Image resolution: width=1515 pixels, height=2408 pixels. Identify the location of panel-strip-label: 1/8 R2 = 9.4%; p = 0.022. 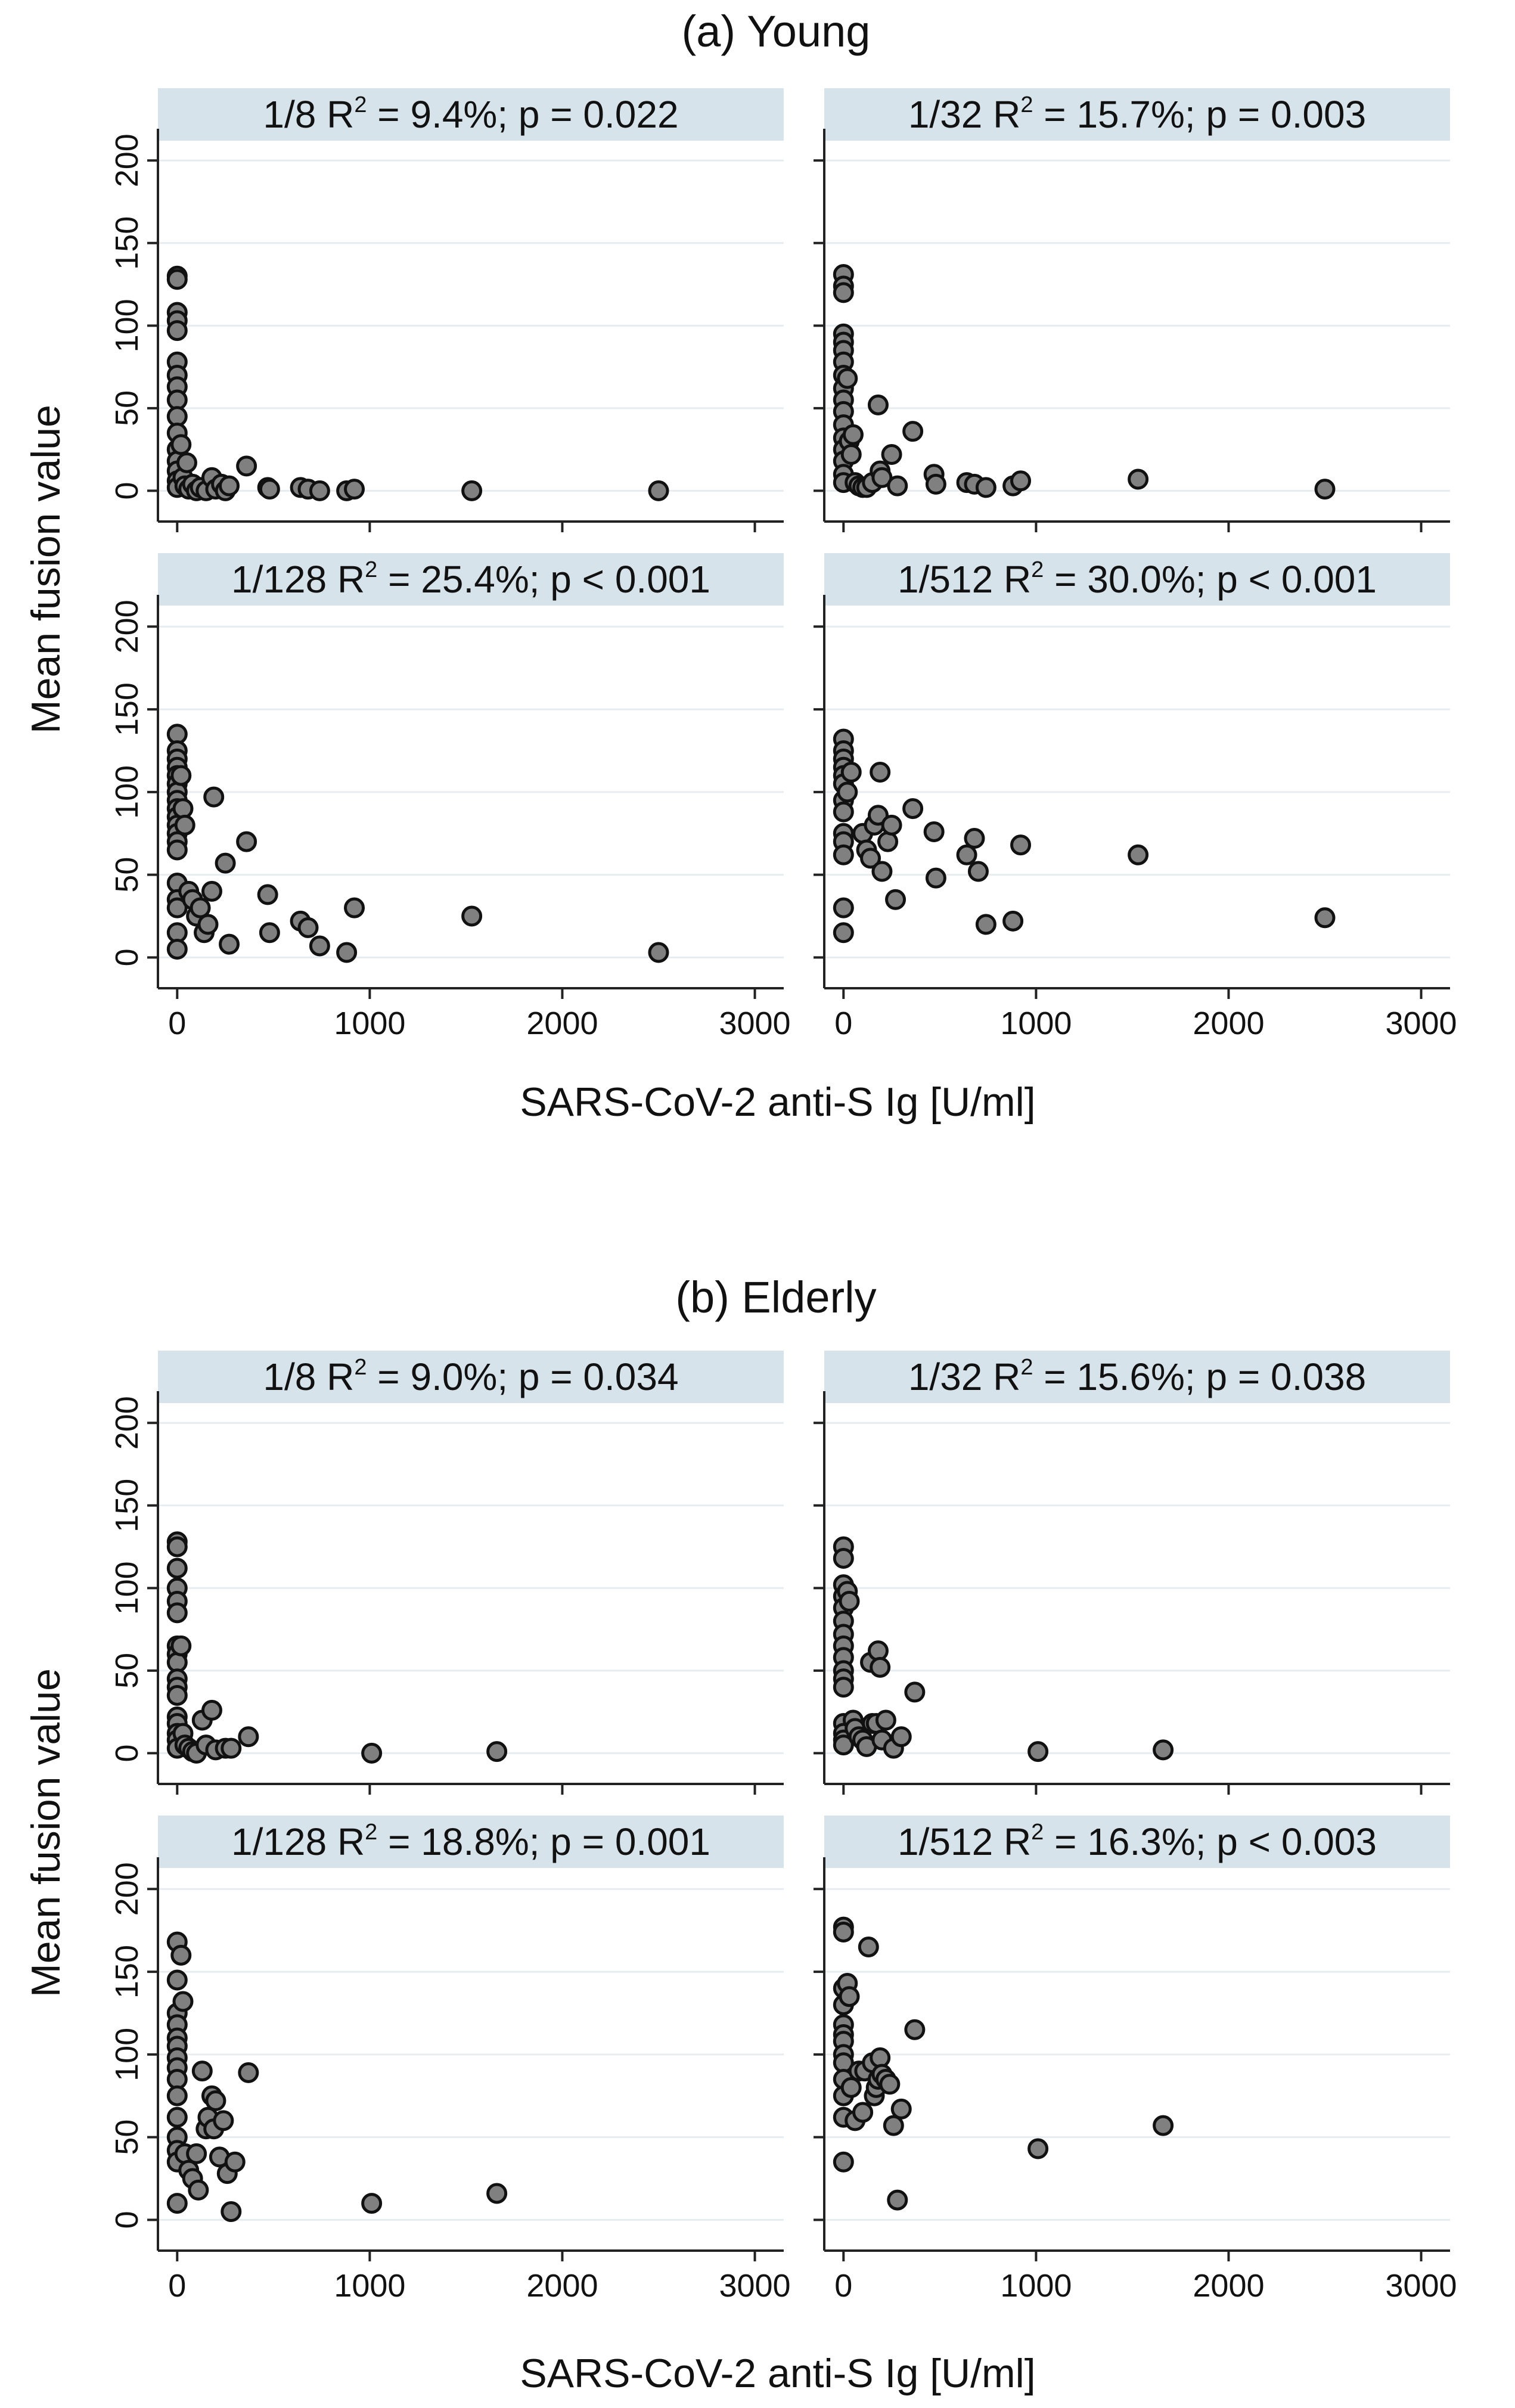
(470, 114).